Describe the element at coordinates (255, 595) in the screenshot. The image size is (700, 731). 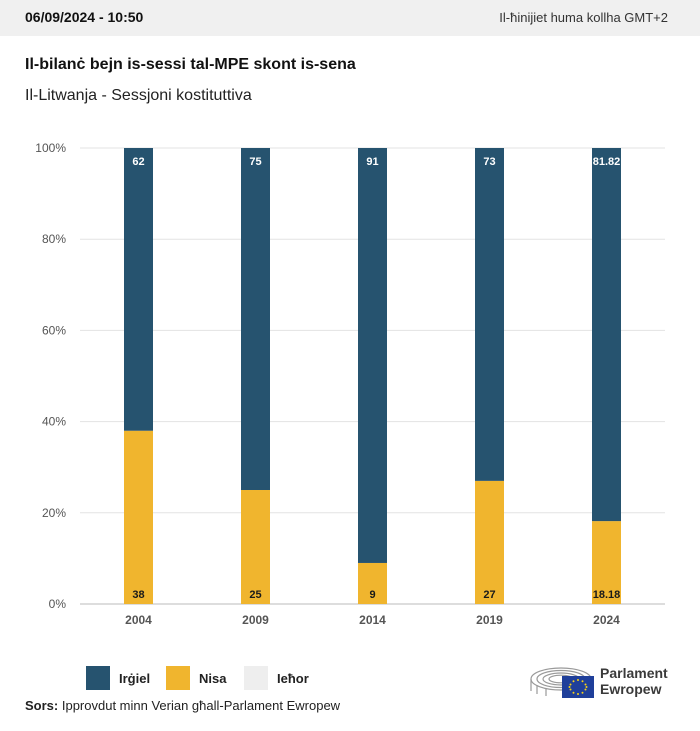
I see `data-label-women: 25` at that location.